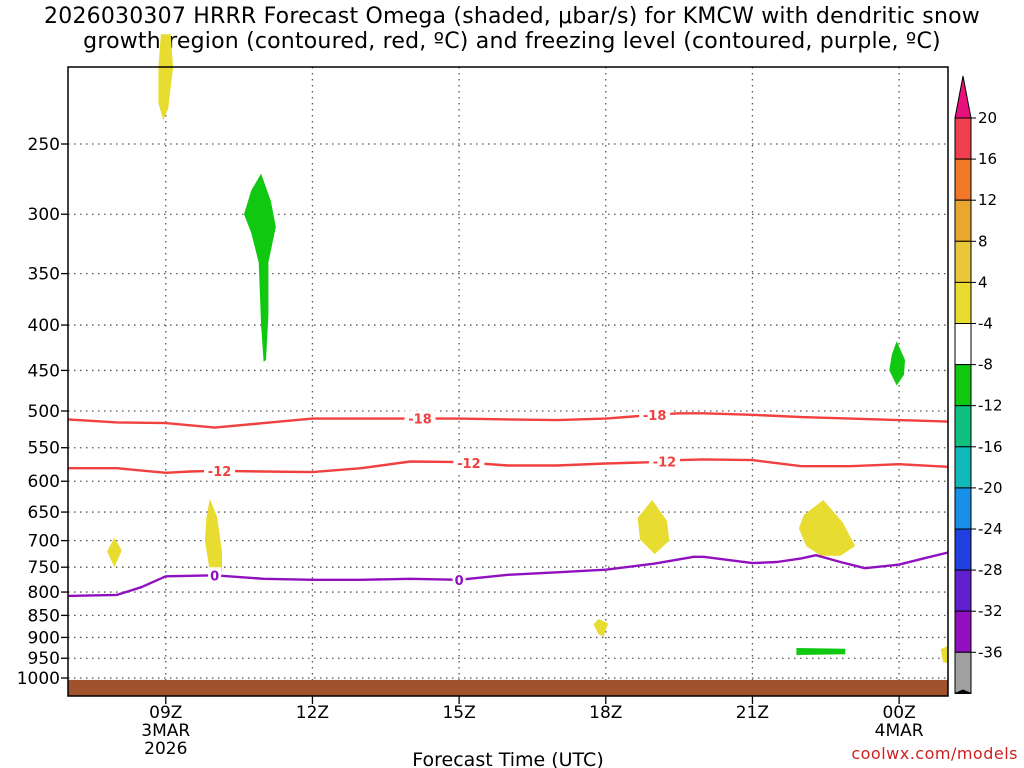  Describe the element at coordinates (44, 482) in the screenshot. I see `y-tick-label: 600` at that location.